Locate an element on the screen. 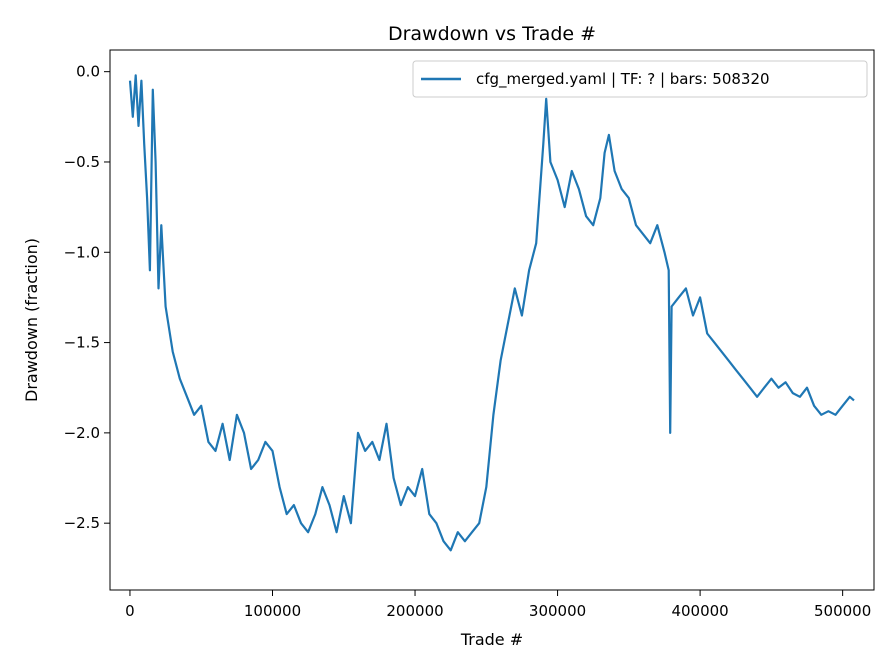 The height and width of the screenshot is (672, 896). legend-label: cfg_merged.yaml | TF: ? | bars: 508320 is located at coordinates (623, 79).